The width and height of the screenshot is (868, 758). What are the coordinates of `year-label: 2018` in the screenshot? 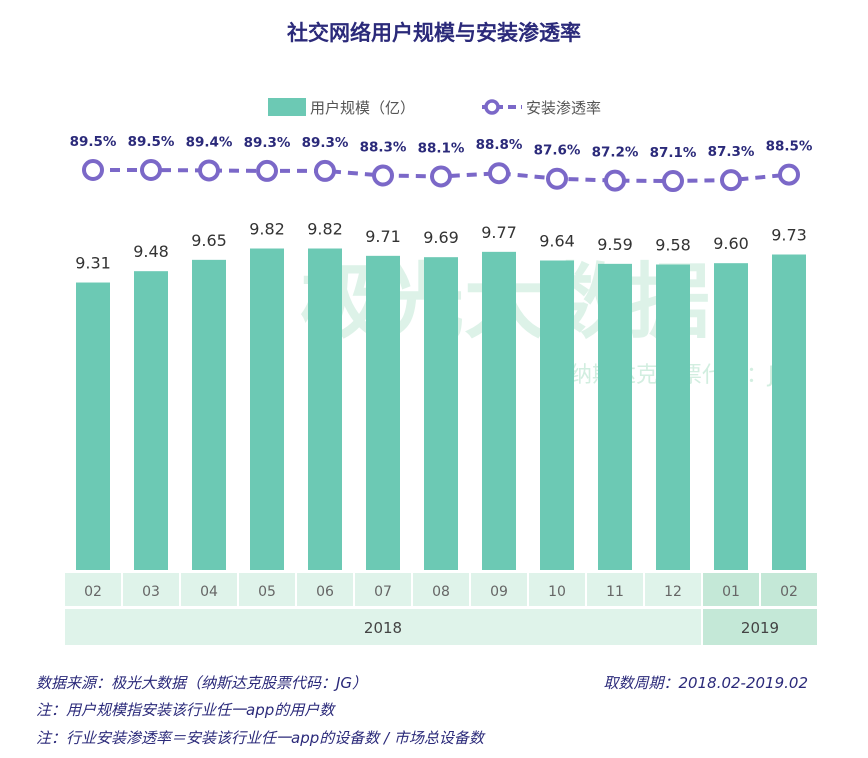 It's located at (383, 628).